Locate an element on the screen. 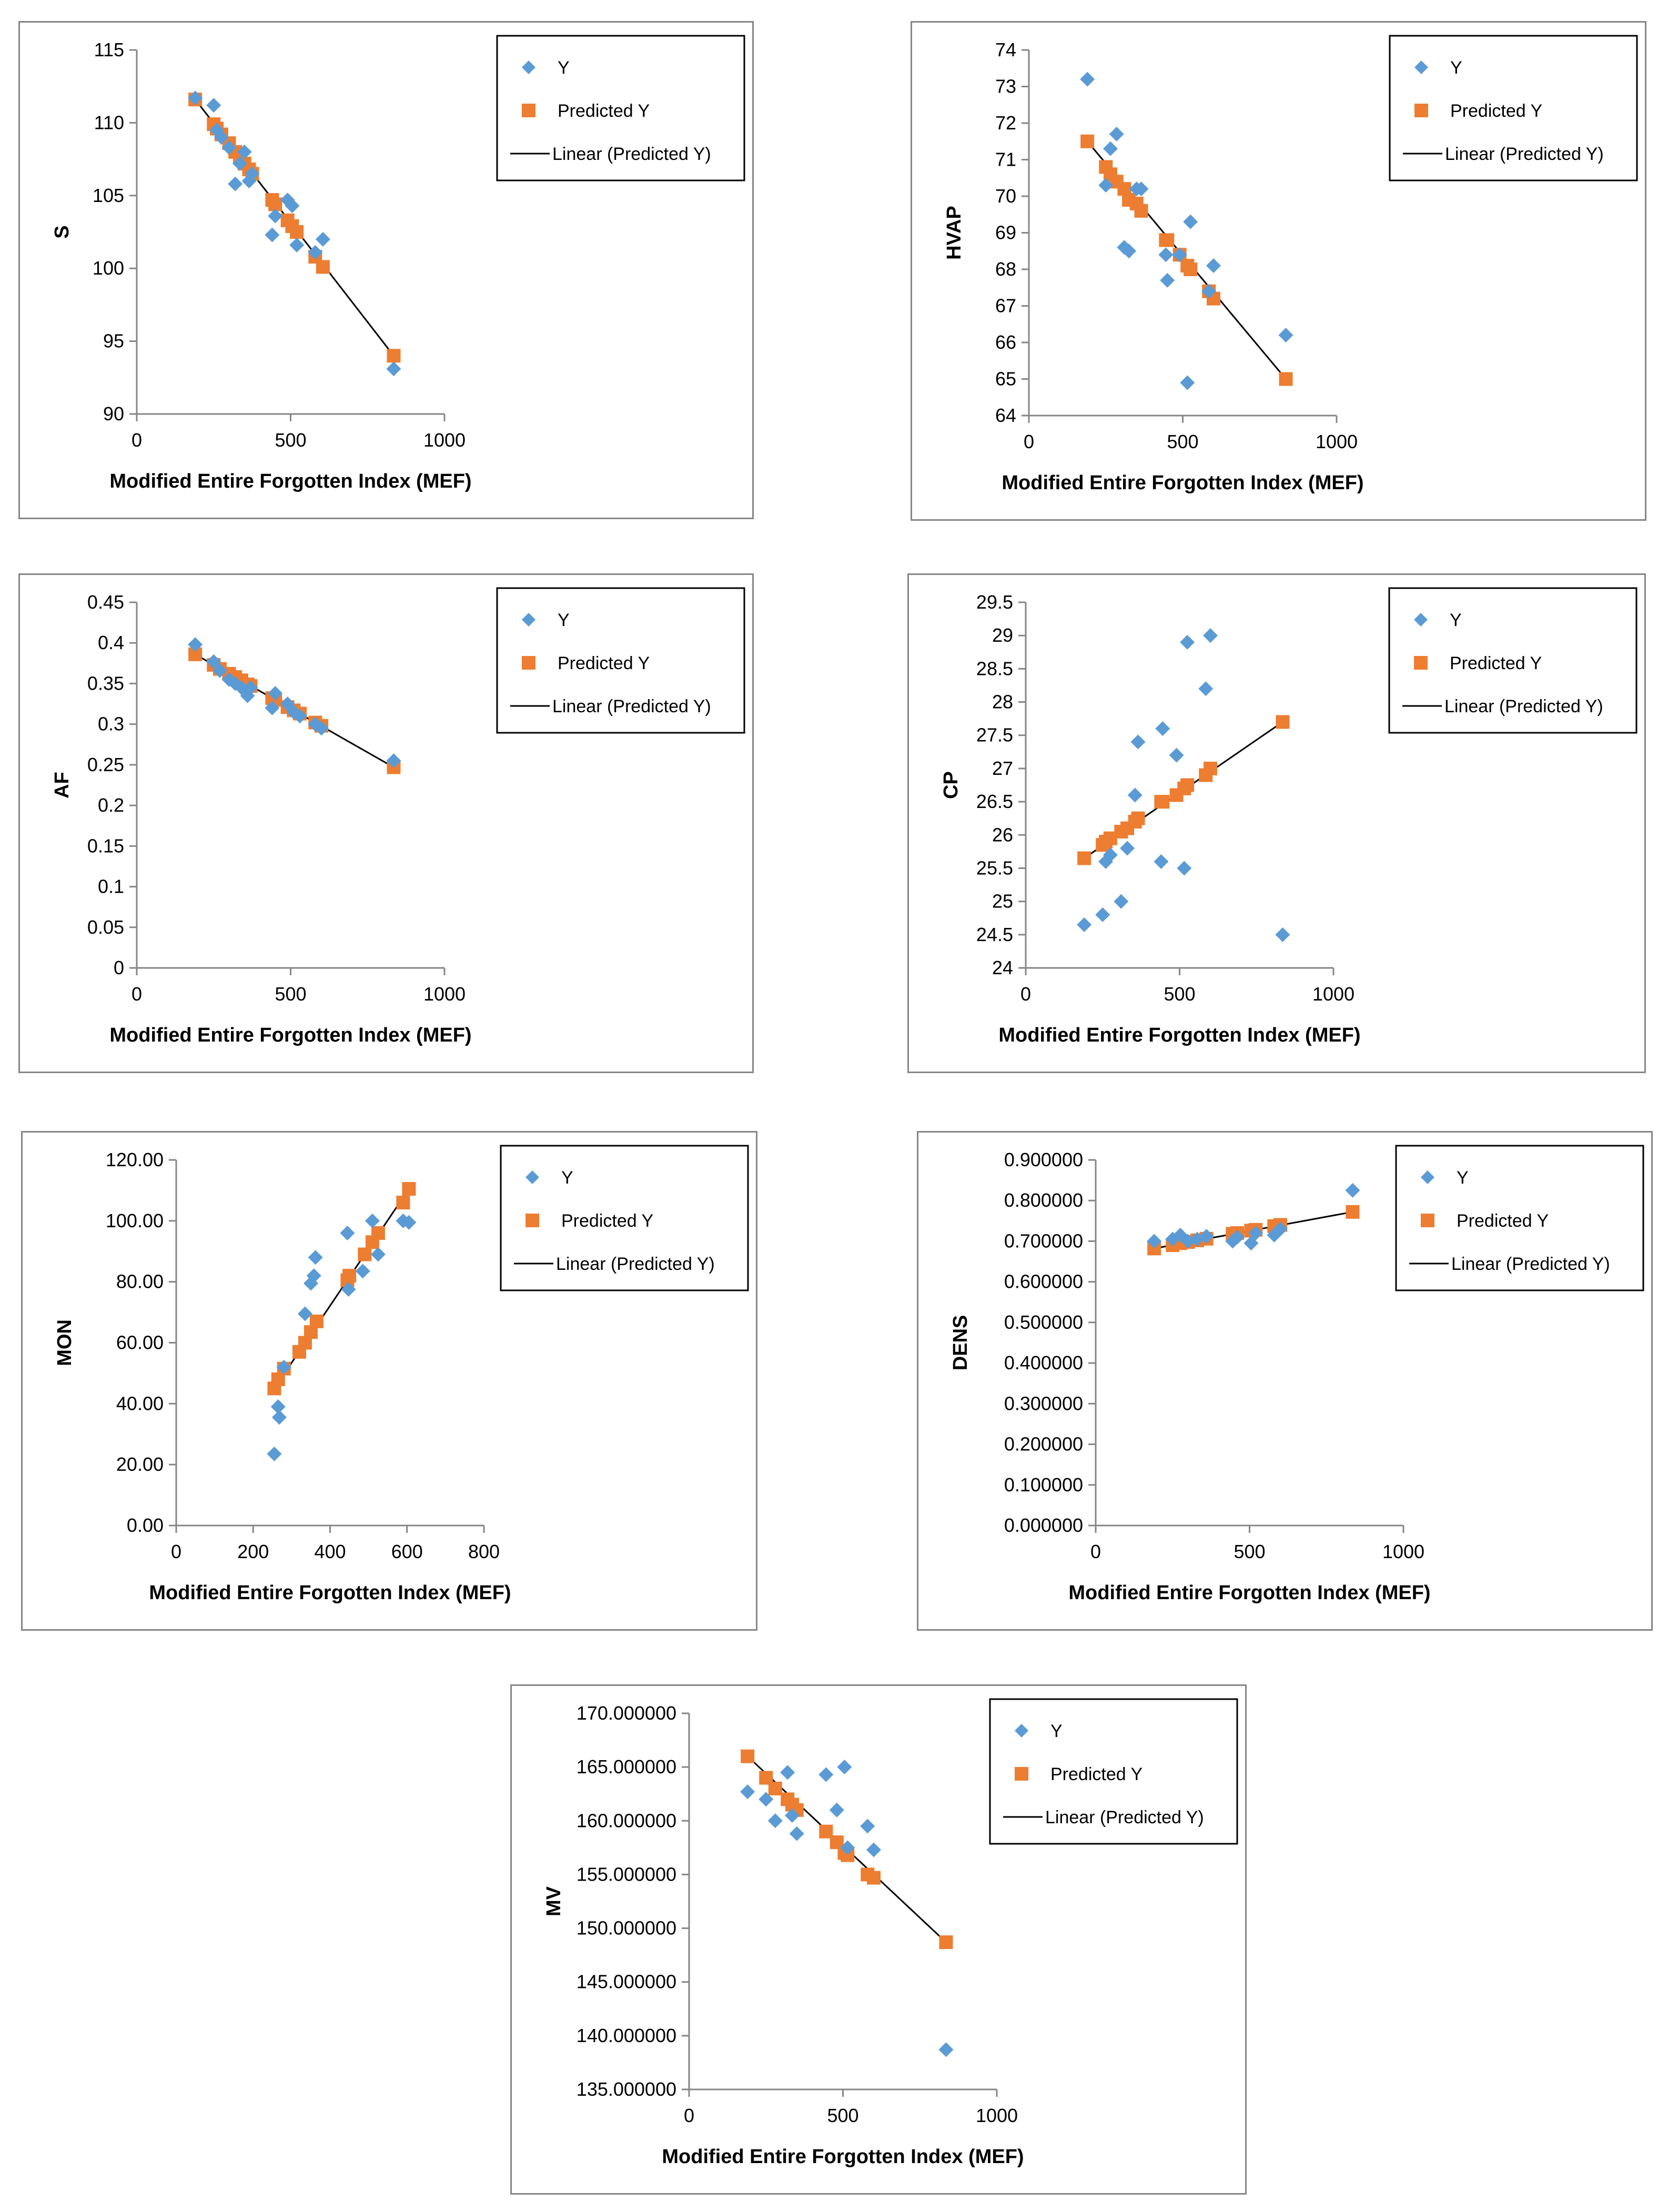 This screenshot has width=1668, height=2212. y-axis-title: MV is located at coordinates (554, 1901).